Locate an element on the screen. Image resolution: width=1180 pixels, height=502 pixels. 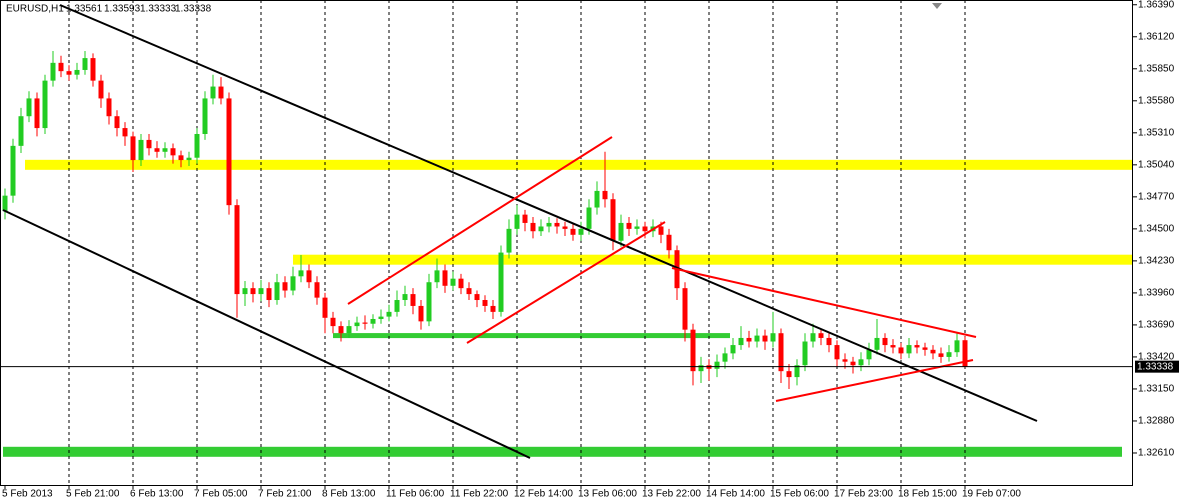
x-tick-label: 19 Feb 07:00 is located at coordinates (991, 494).